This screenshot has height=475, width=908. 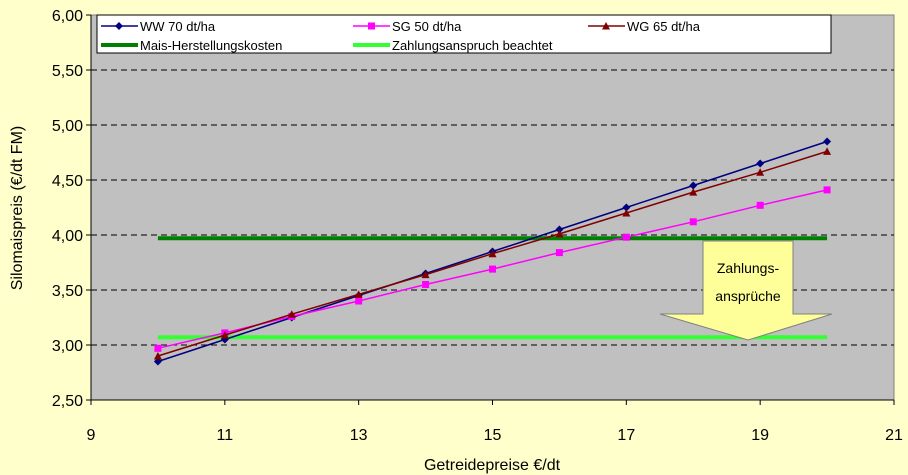 I want to click on x-tick-label-6: 21, so click(x=894, y=435).